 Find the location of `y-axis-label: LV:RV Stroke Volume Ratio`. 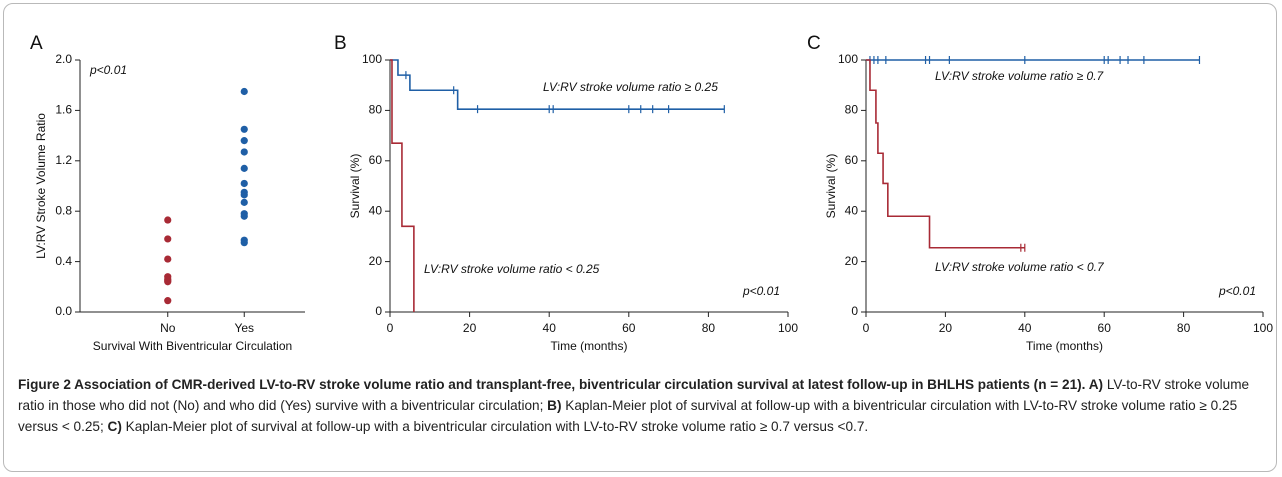

y-axis-label: LV:RV Stroke Volume Ratio is located at coordinates (41, 186).